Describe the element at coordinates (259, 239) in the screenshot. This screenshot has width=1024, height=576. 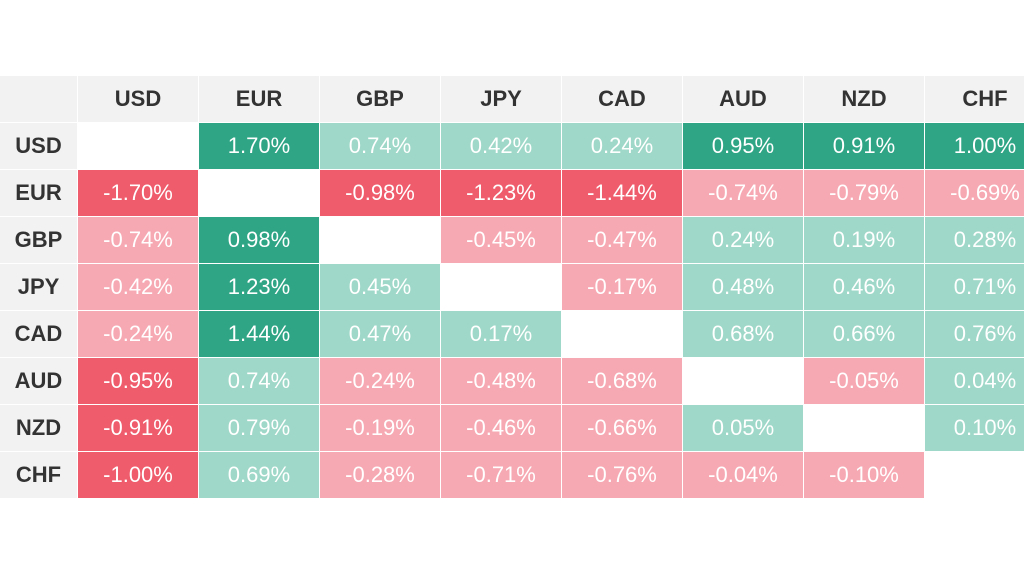
I see `heatmap-cell-gbp-eur: 0.98%` at that location.